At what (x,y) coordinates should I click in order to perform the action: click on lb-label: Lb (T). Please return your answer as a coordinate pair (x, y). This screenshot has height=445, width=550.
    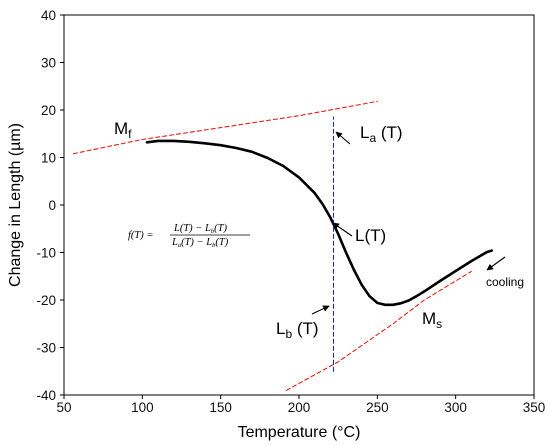
    Looking at the image, I should click on (297, 330).